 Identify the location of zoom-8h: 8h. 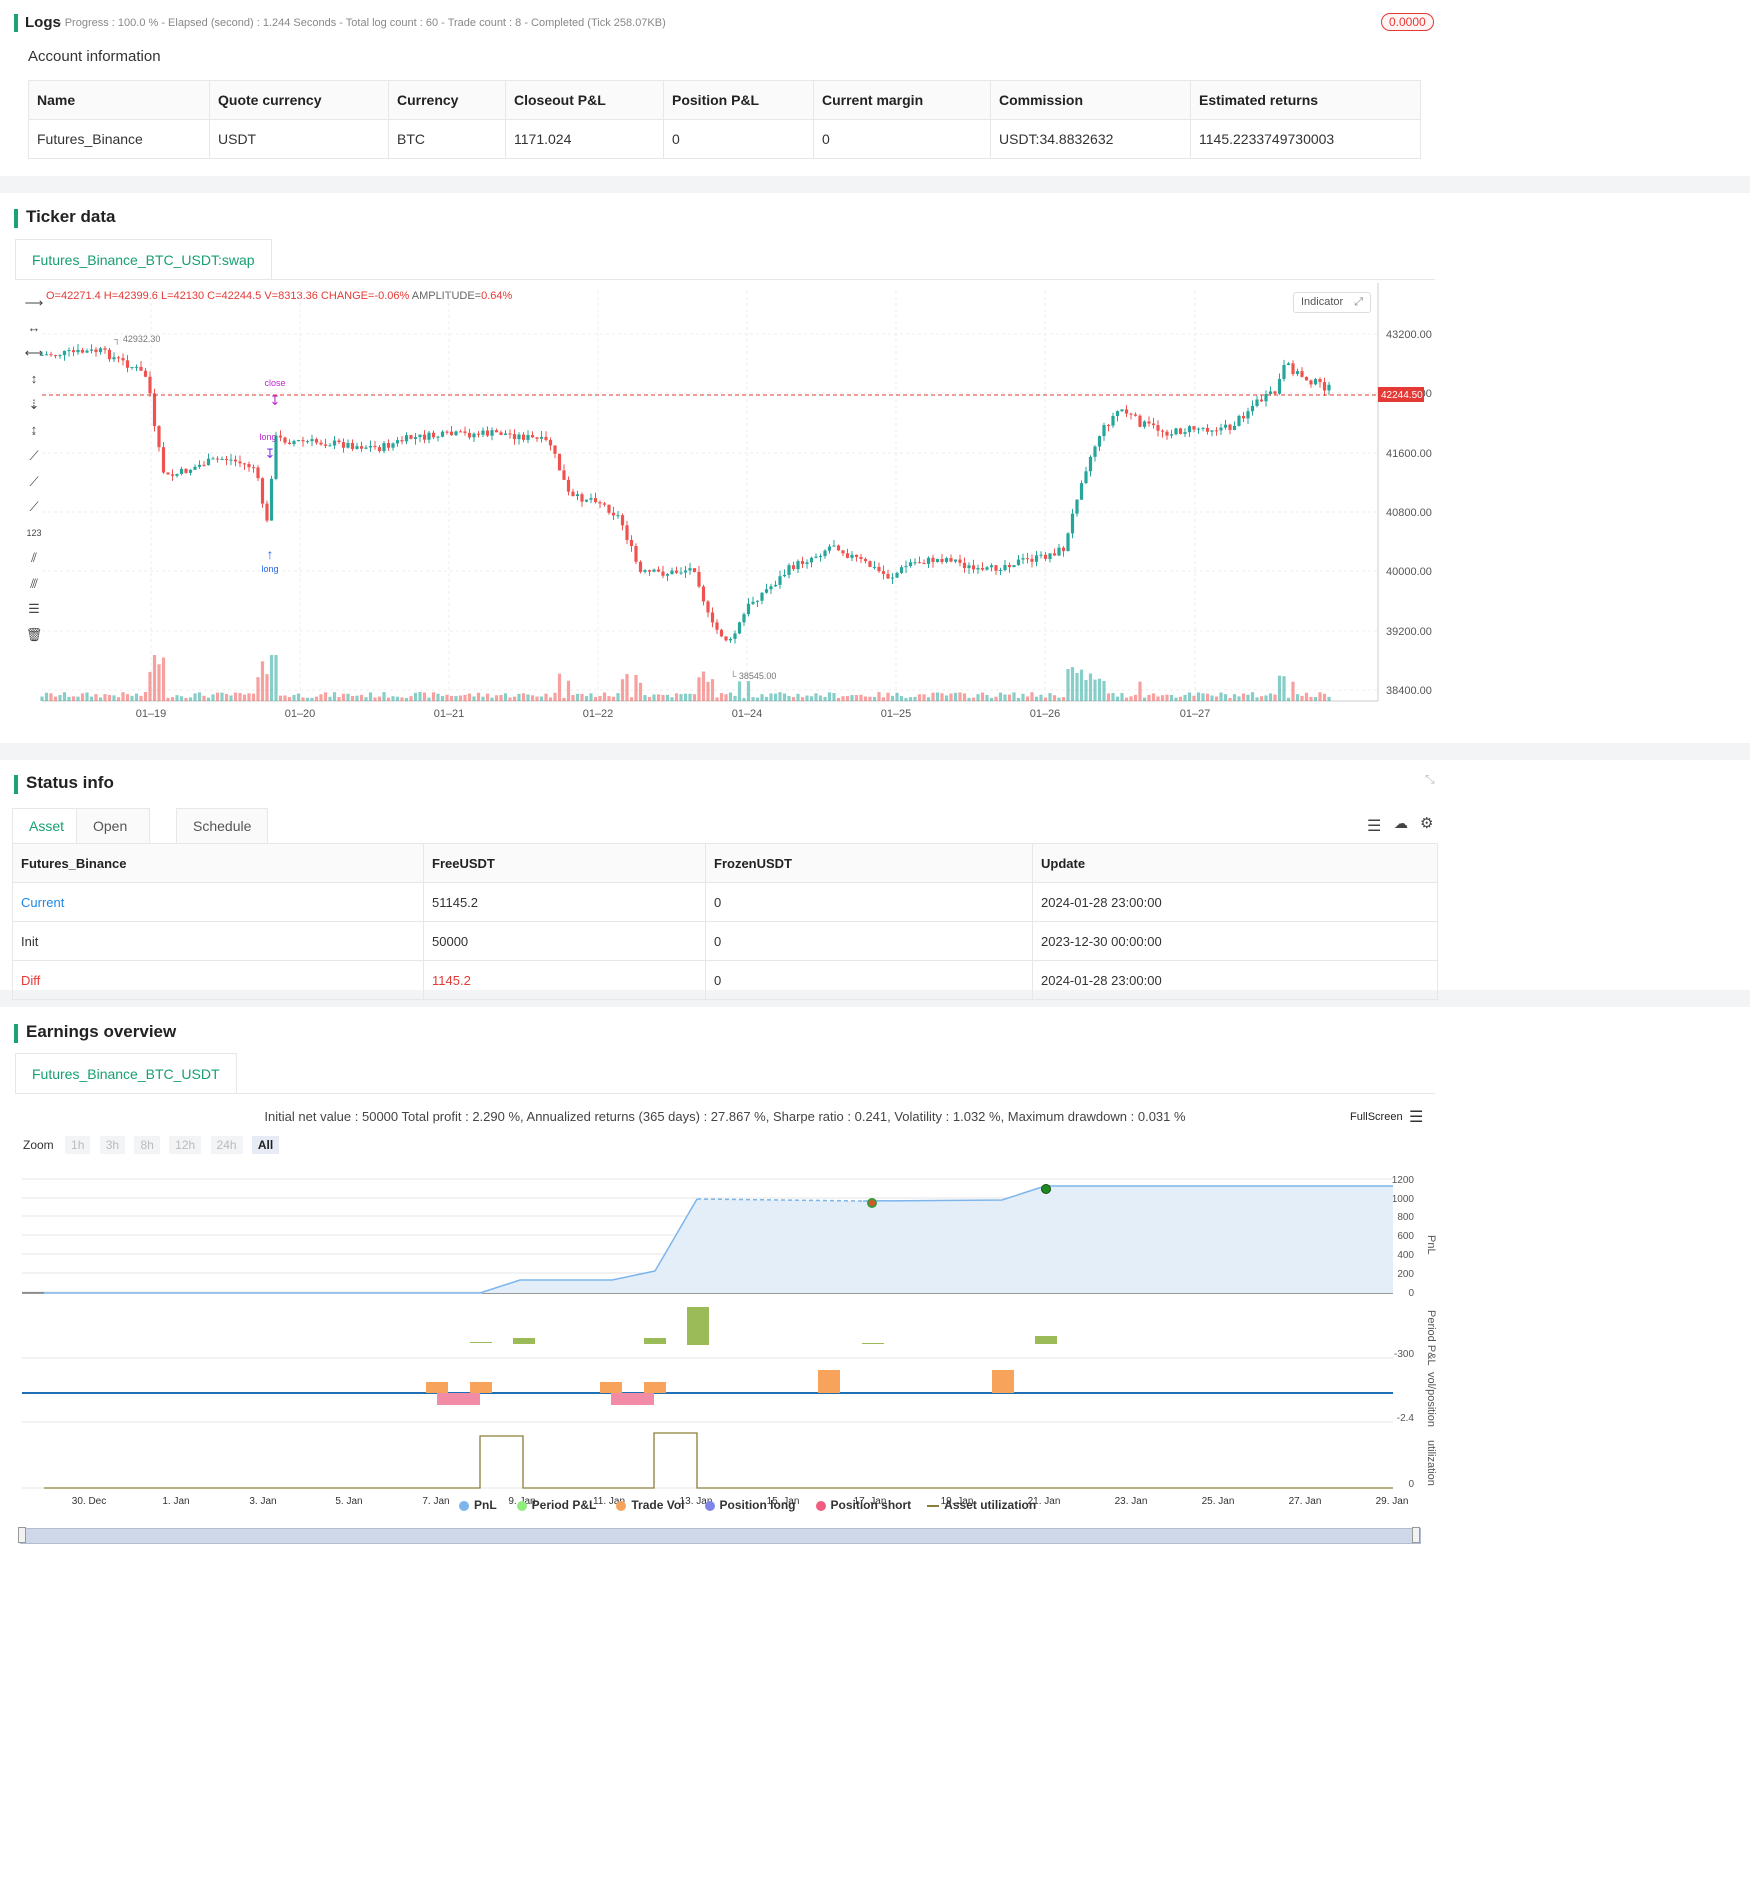
(147, 1145).